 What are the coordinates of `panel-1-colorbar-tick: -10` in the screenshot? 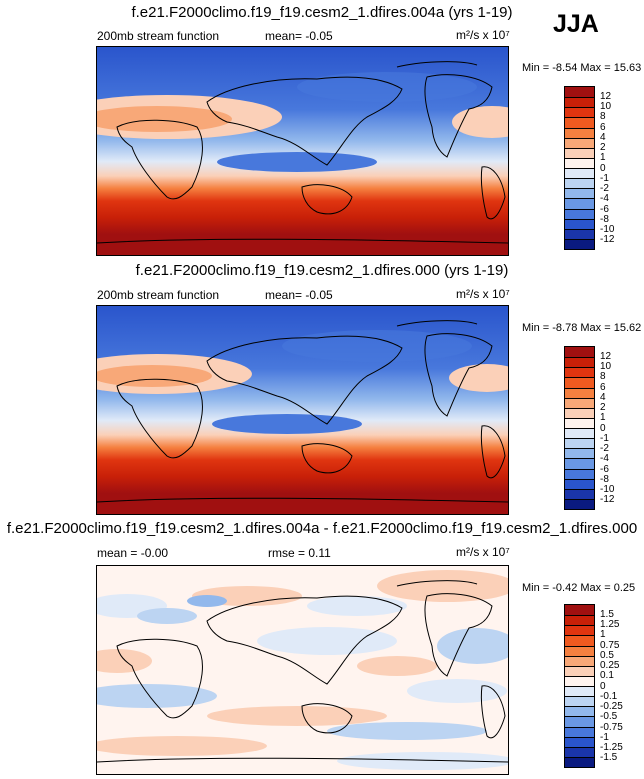 It's located at (607, 229).